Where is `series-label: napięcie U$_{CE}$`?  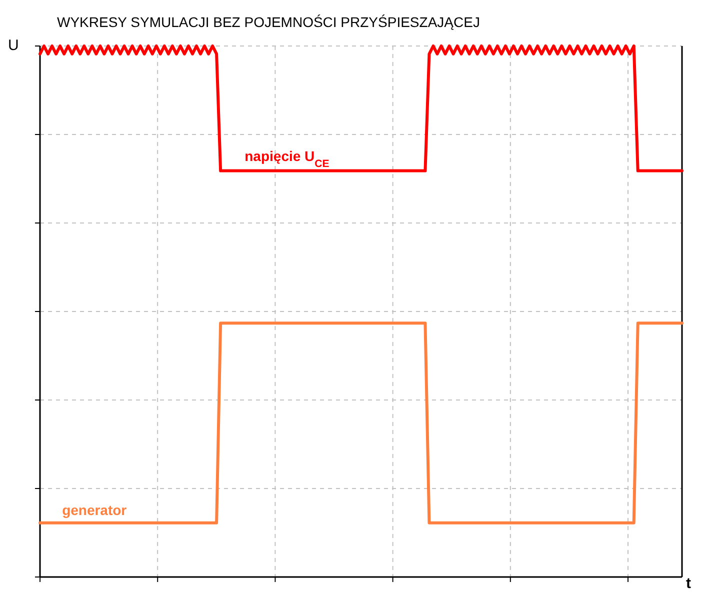 series-label: napięcie U$_{CE}$ is located at coordinates (287, 159).